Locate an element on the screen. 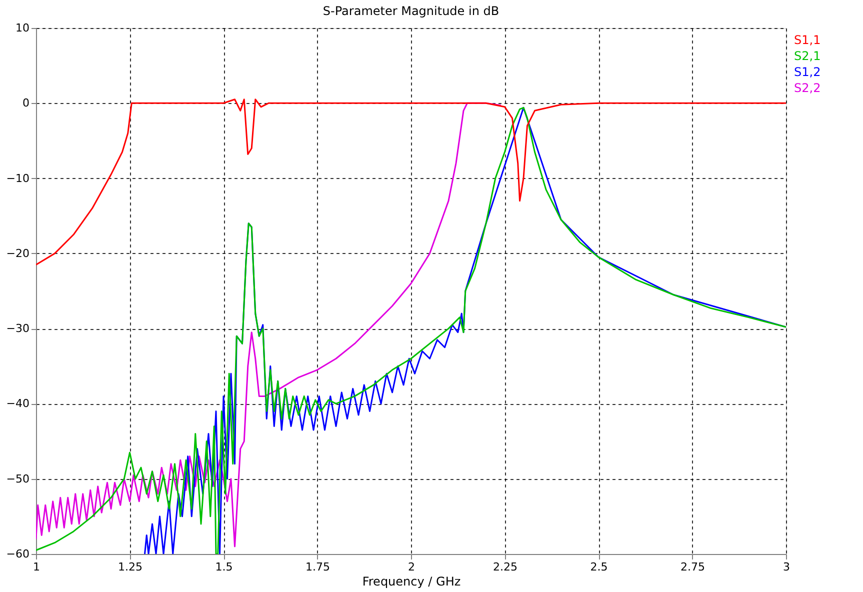 The width and height of the screenshot is (863, 592). x-axis-title: Frequency / GHz is located at coordinates (411, 581).